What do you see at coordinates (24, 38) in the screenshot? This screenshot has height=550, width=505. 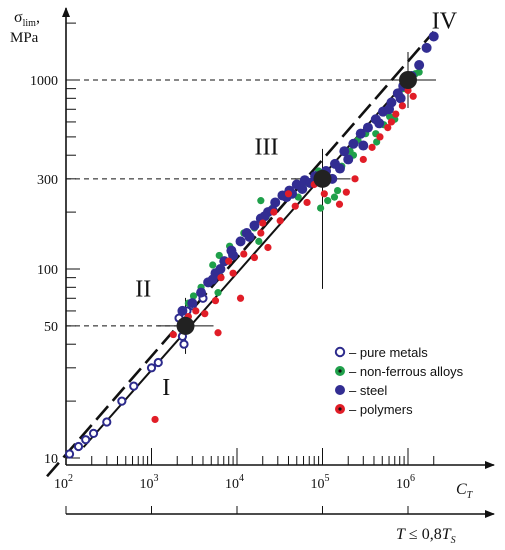 I see `y-axis-unit: MPa` at bounding box center [24, 38].